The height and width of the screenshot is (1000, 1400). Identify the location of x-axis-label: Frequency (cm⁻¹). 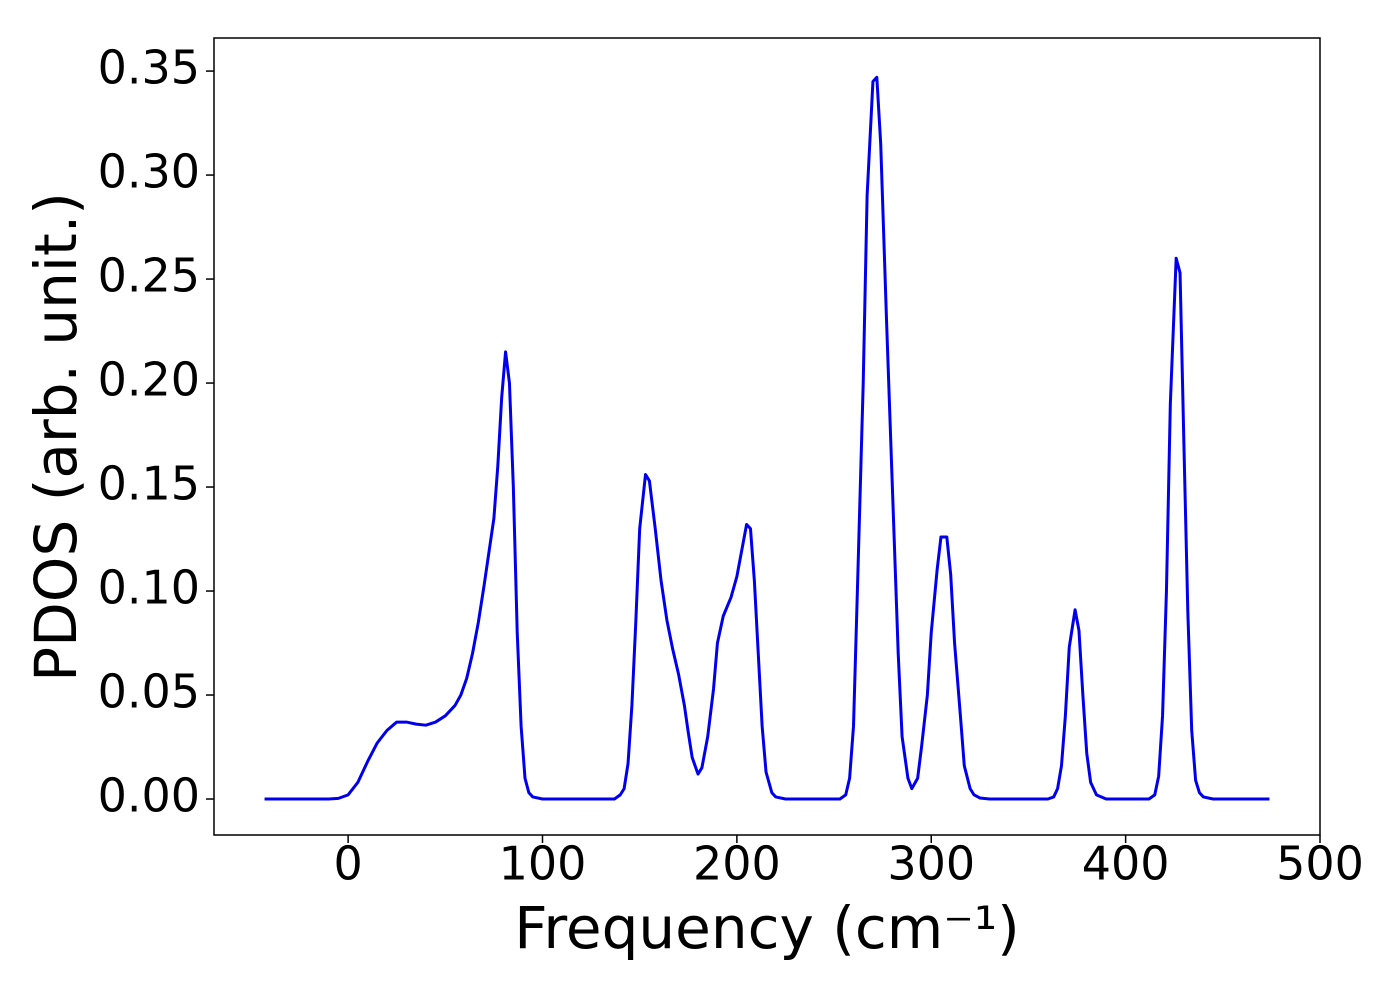
(767, 928).